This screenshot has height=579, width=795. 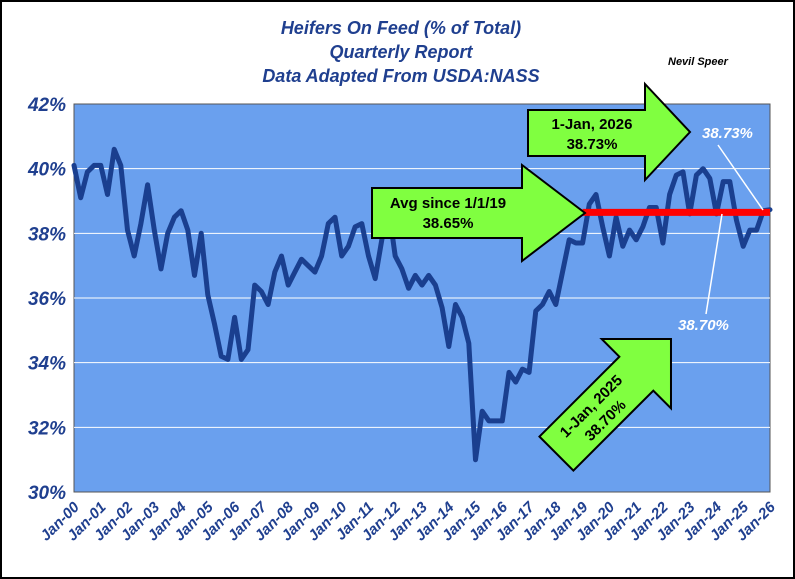 What do you see at coordinates (46, 105) in the screenshot?
I see `y-tick-label: 42%` at bounding box center [46, 105].